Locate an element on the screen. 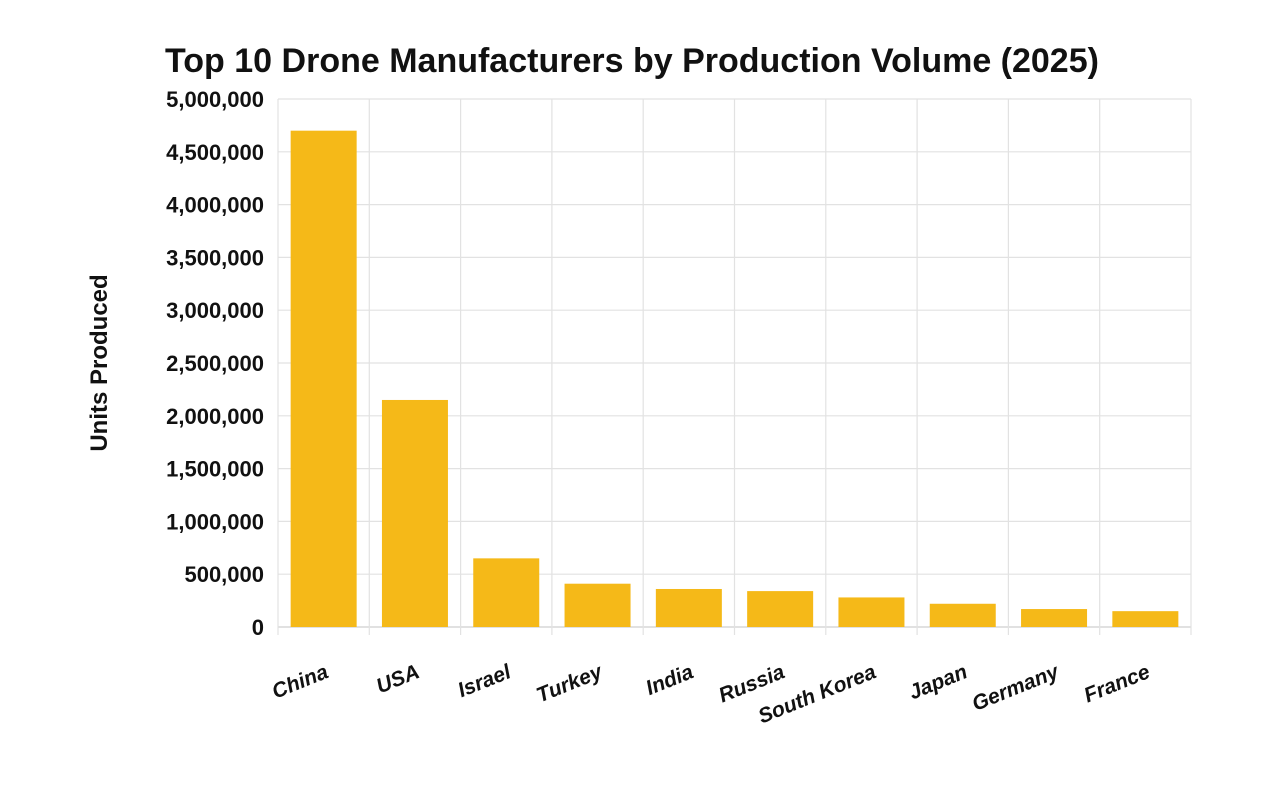  x-tick-label: Israel is located at coordinates (485, 681).